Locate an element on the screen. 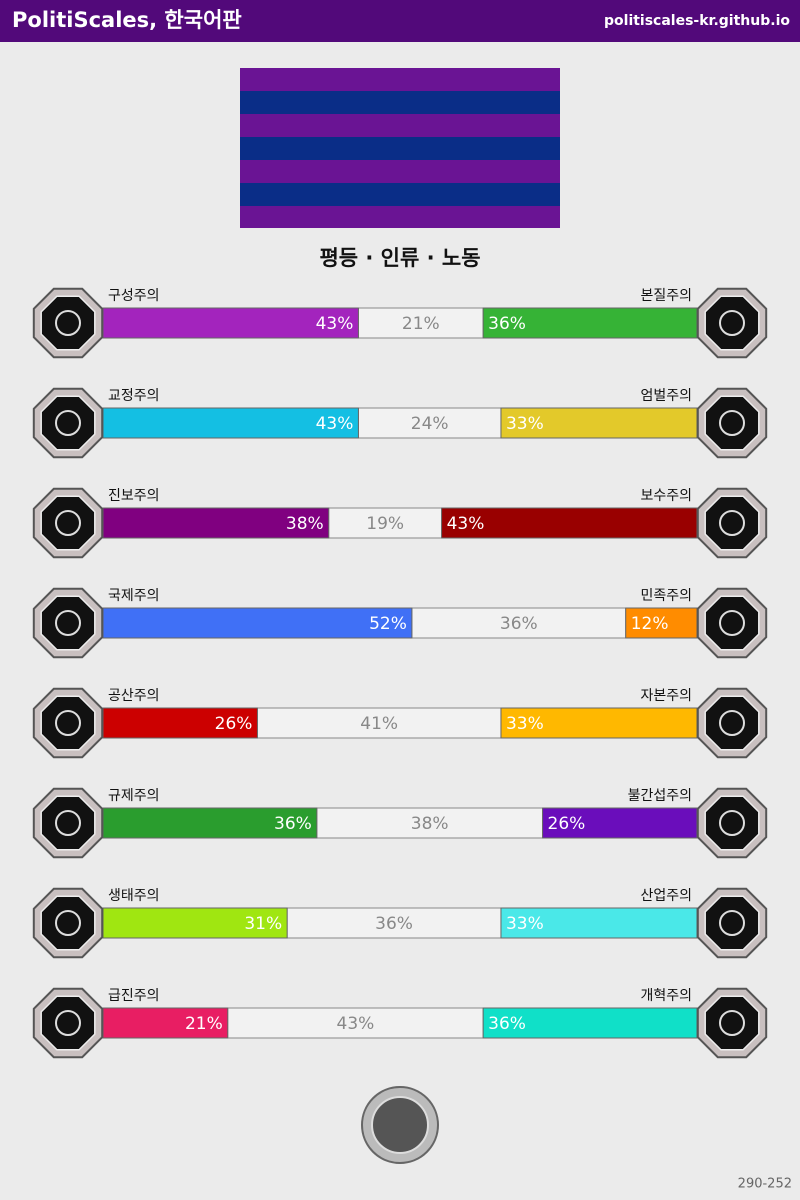  right-axis-name: 자본주의 is located at coordinates (666, 696).